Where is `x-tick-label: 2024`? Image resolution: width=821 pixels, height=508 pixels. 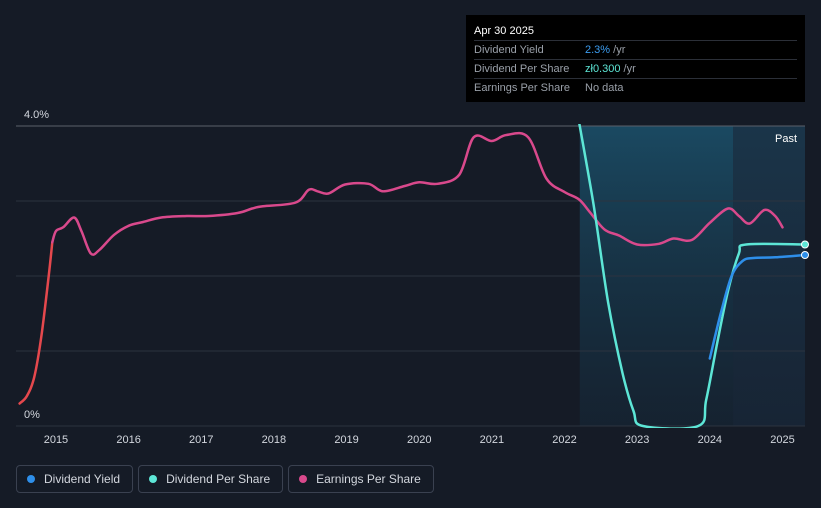
x-tick-label: 2024 is located at coordinates (710, 440).